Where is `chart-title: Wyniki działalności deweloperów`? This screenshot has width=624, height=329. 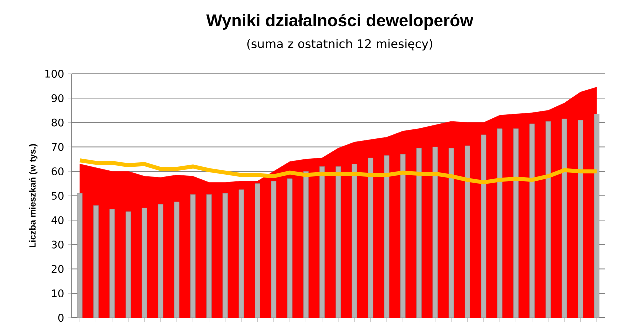 chart-title: Wyniki działalności deweloperów is located at coordinates (340, 22).